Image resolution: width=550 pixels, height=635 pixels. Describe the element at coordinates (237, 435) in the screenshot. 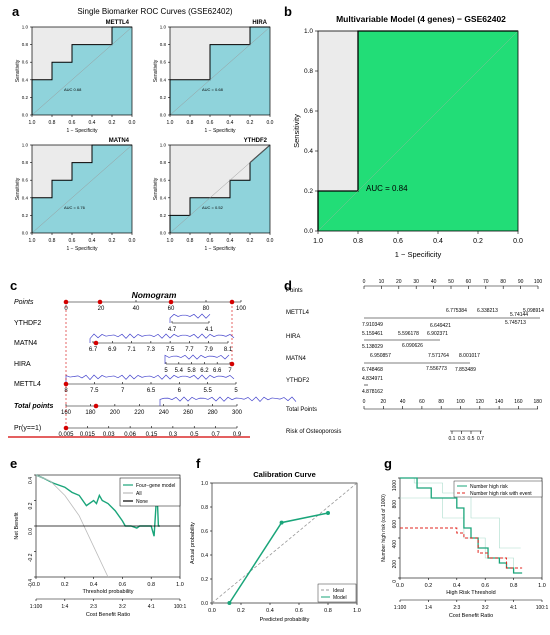

I see `nomogram-tick-label: 0.9` at that location.